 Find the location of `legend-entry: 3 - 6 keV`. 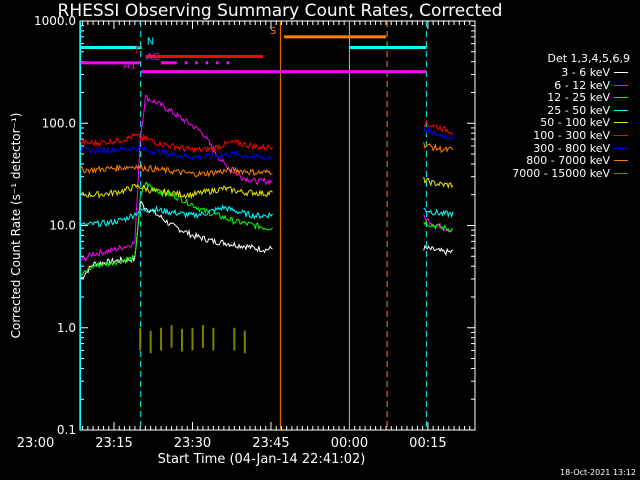

legend-entry: 3 - 6 keV is located at coordinates (556, 72).